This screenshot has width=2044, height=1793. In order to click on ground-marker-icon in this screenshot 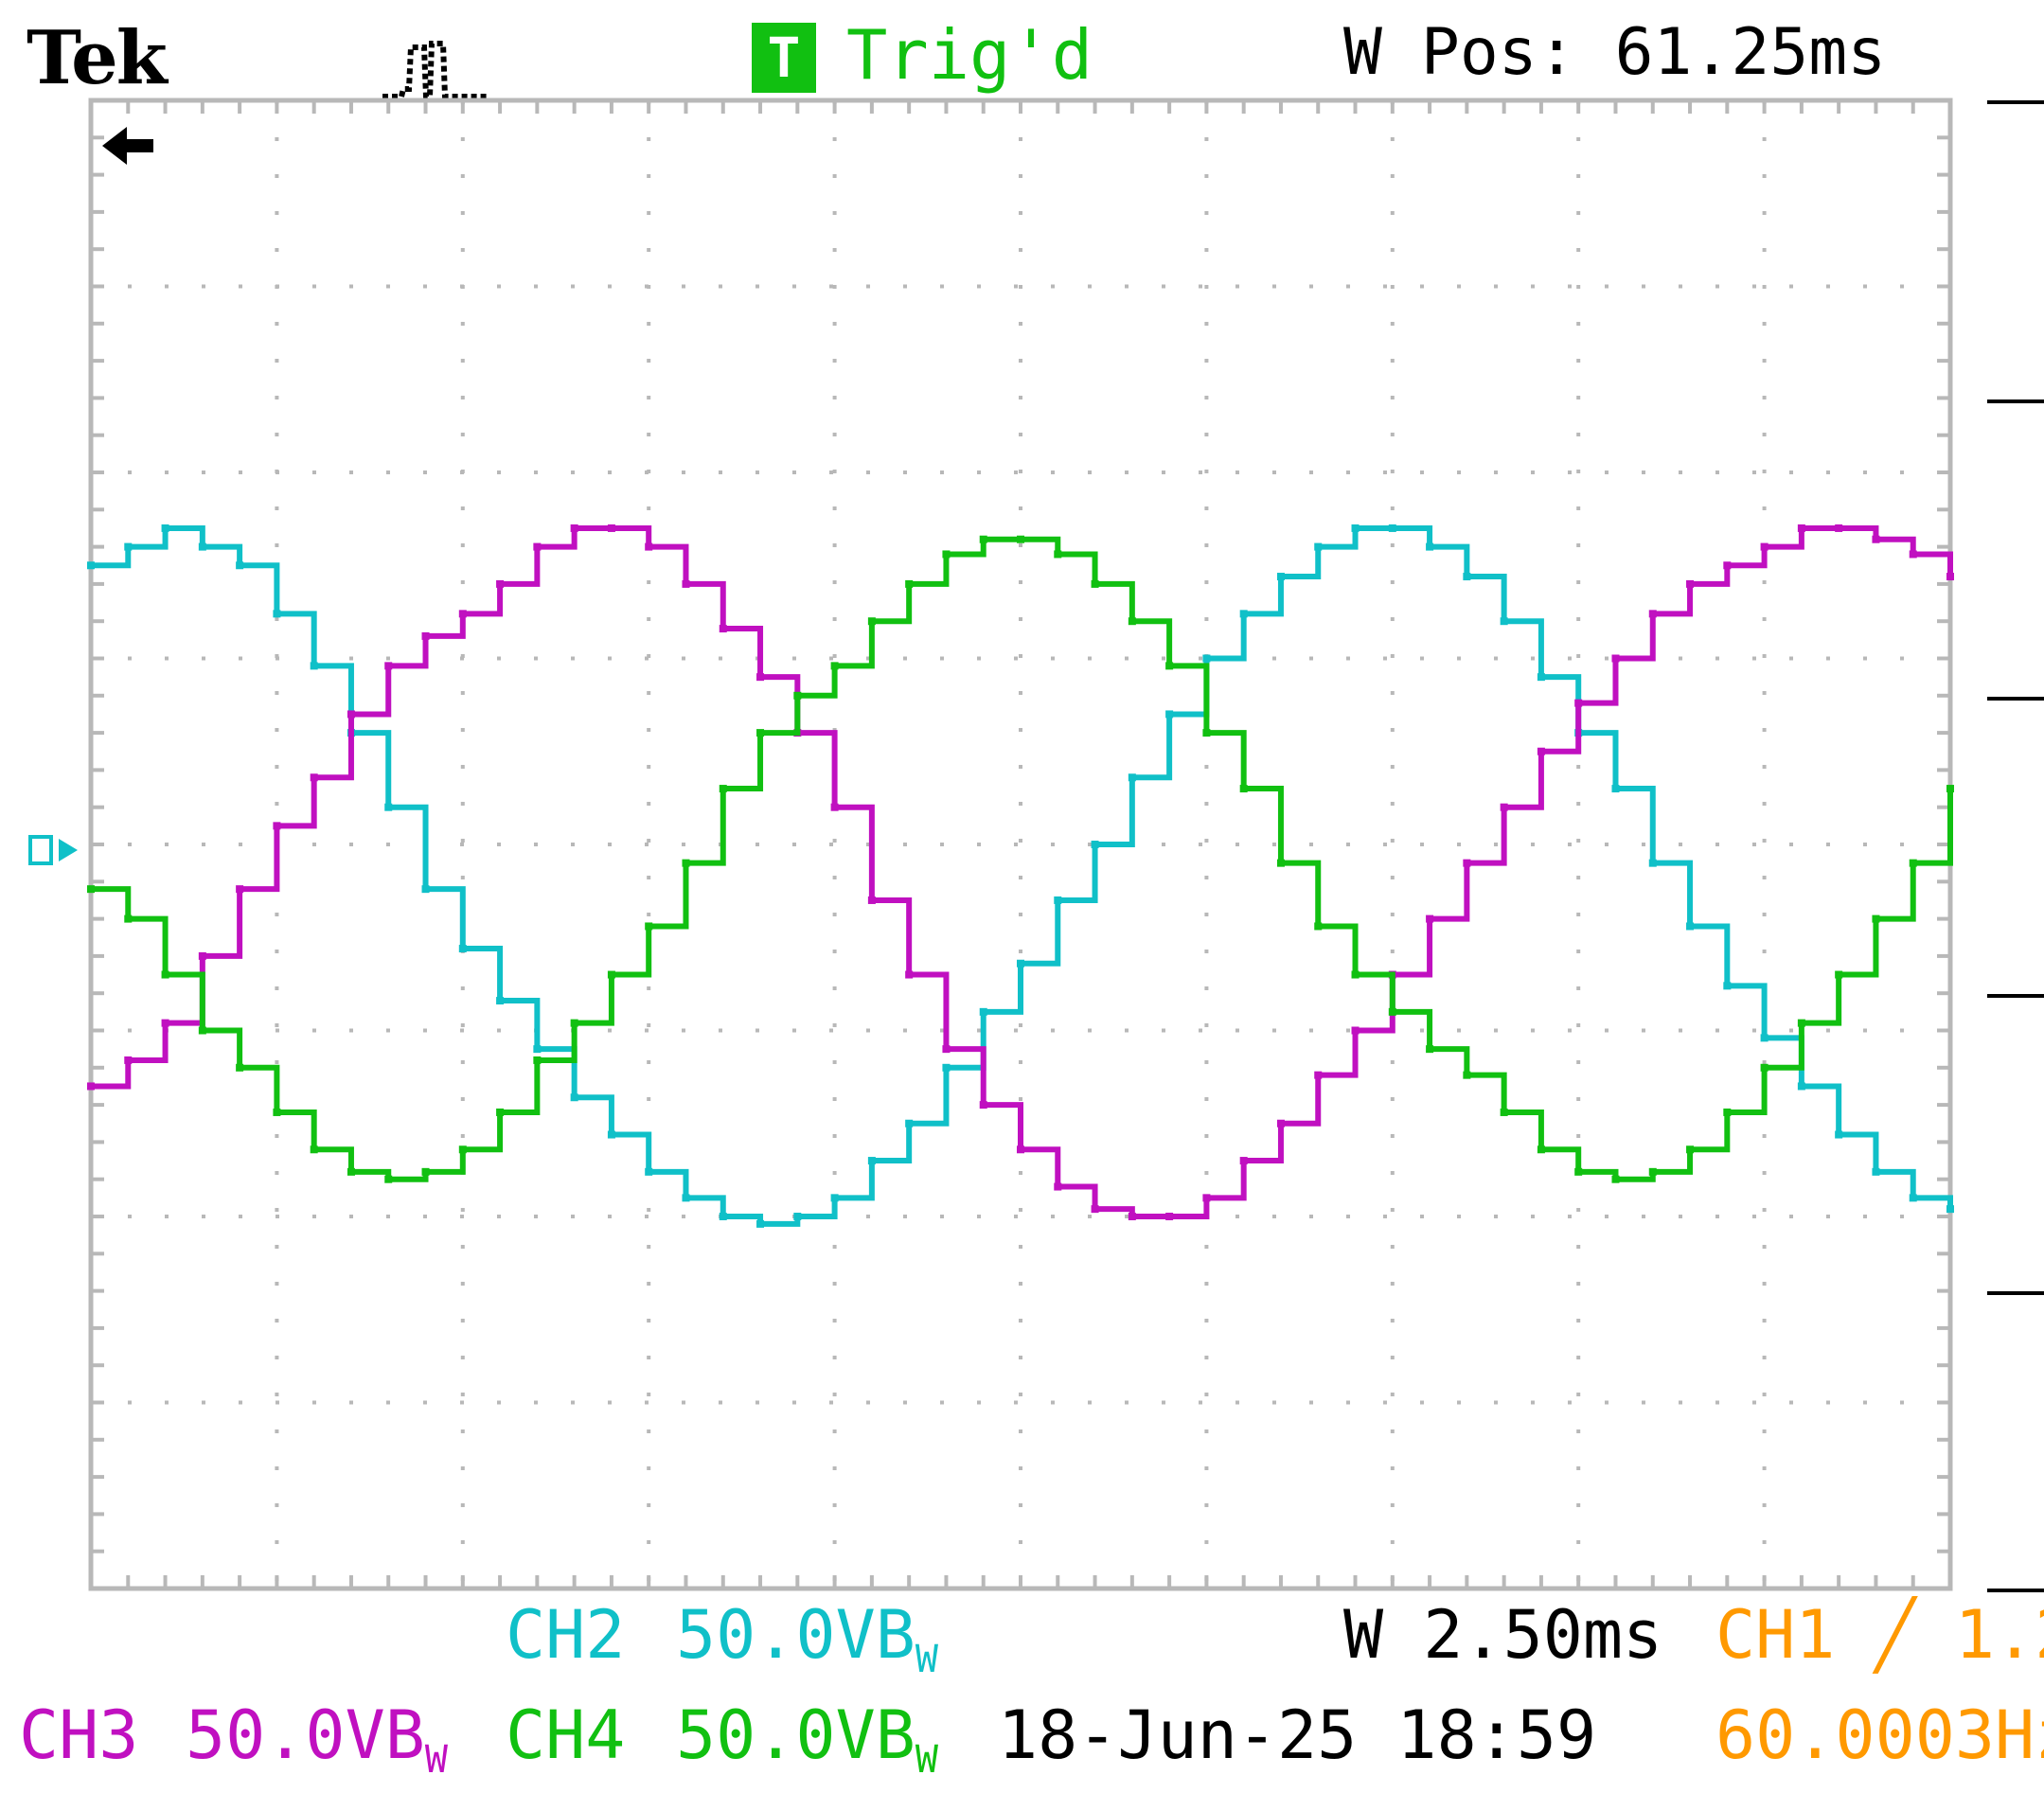, I will do `click(68, 850)`.